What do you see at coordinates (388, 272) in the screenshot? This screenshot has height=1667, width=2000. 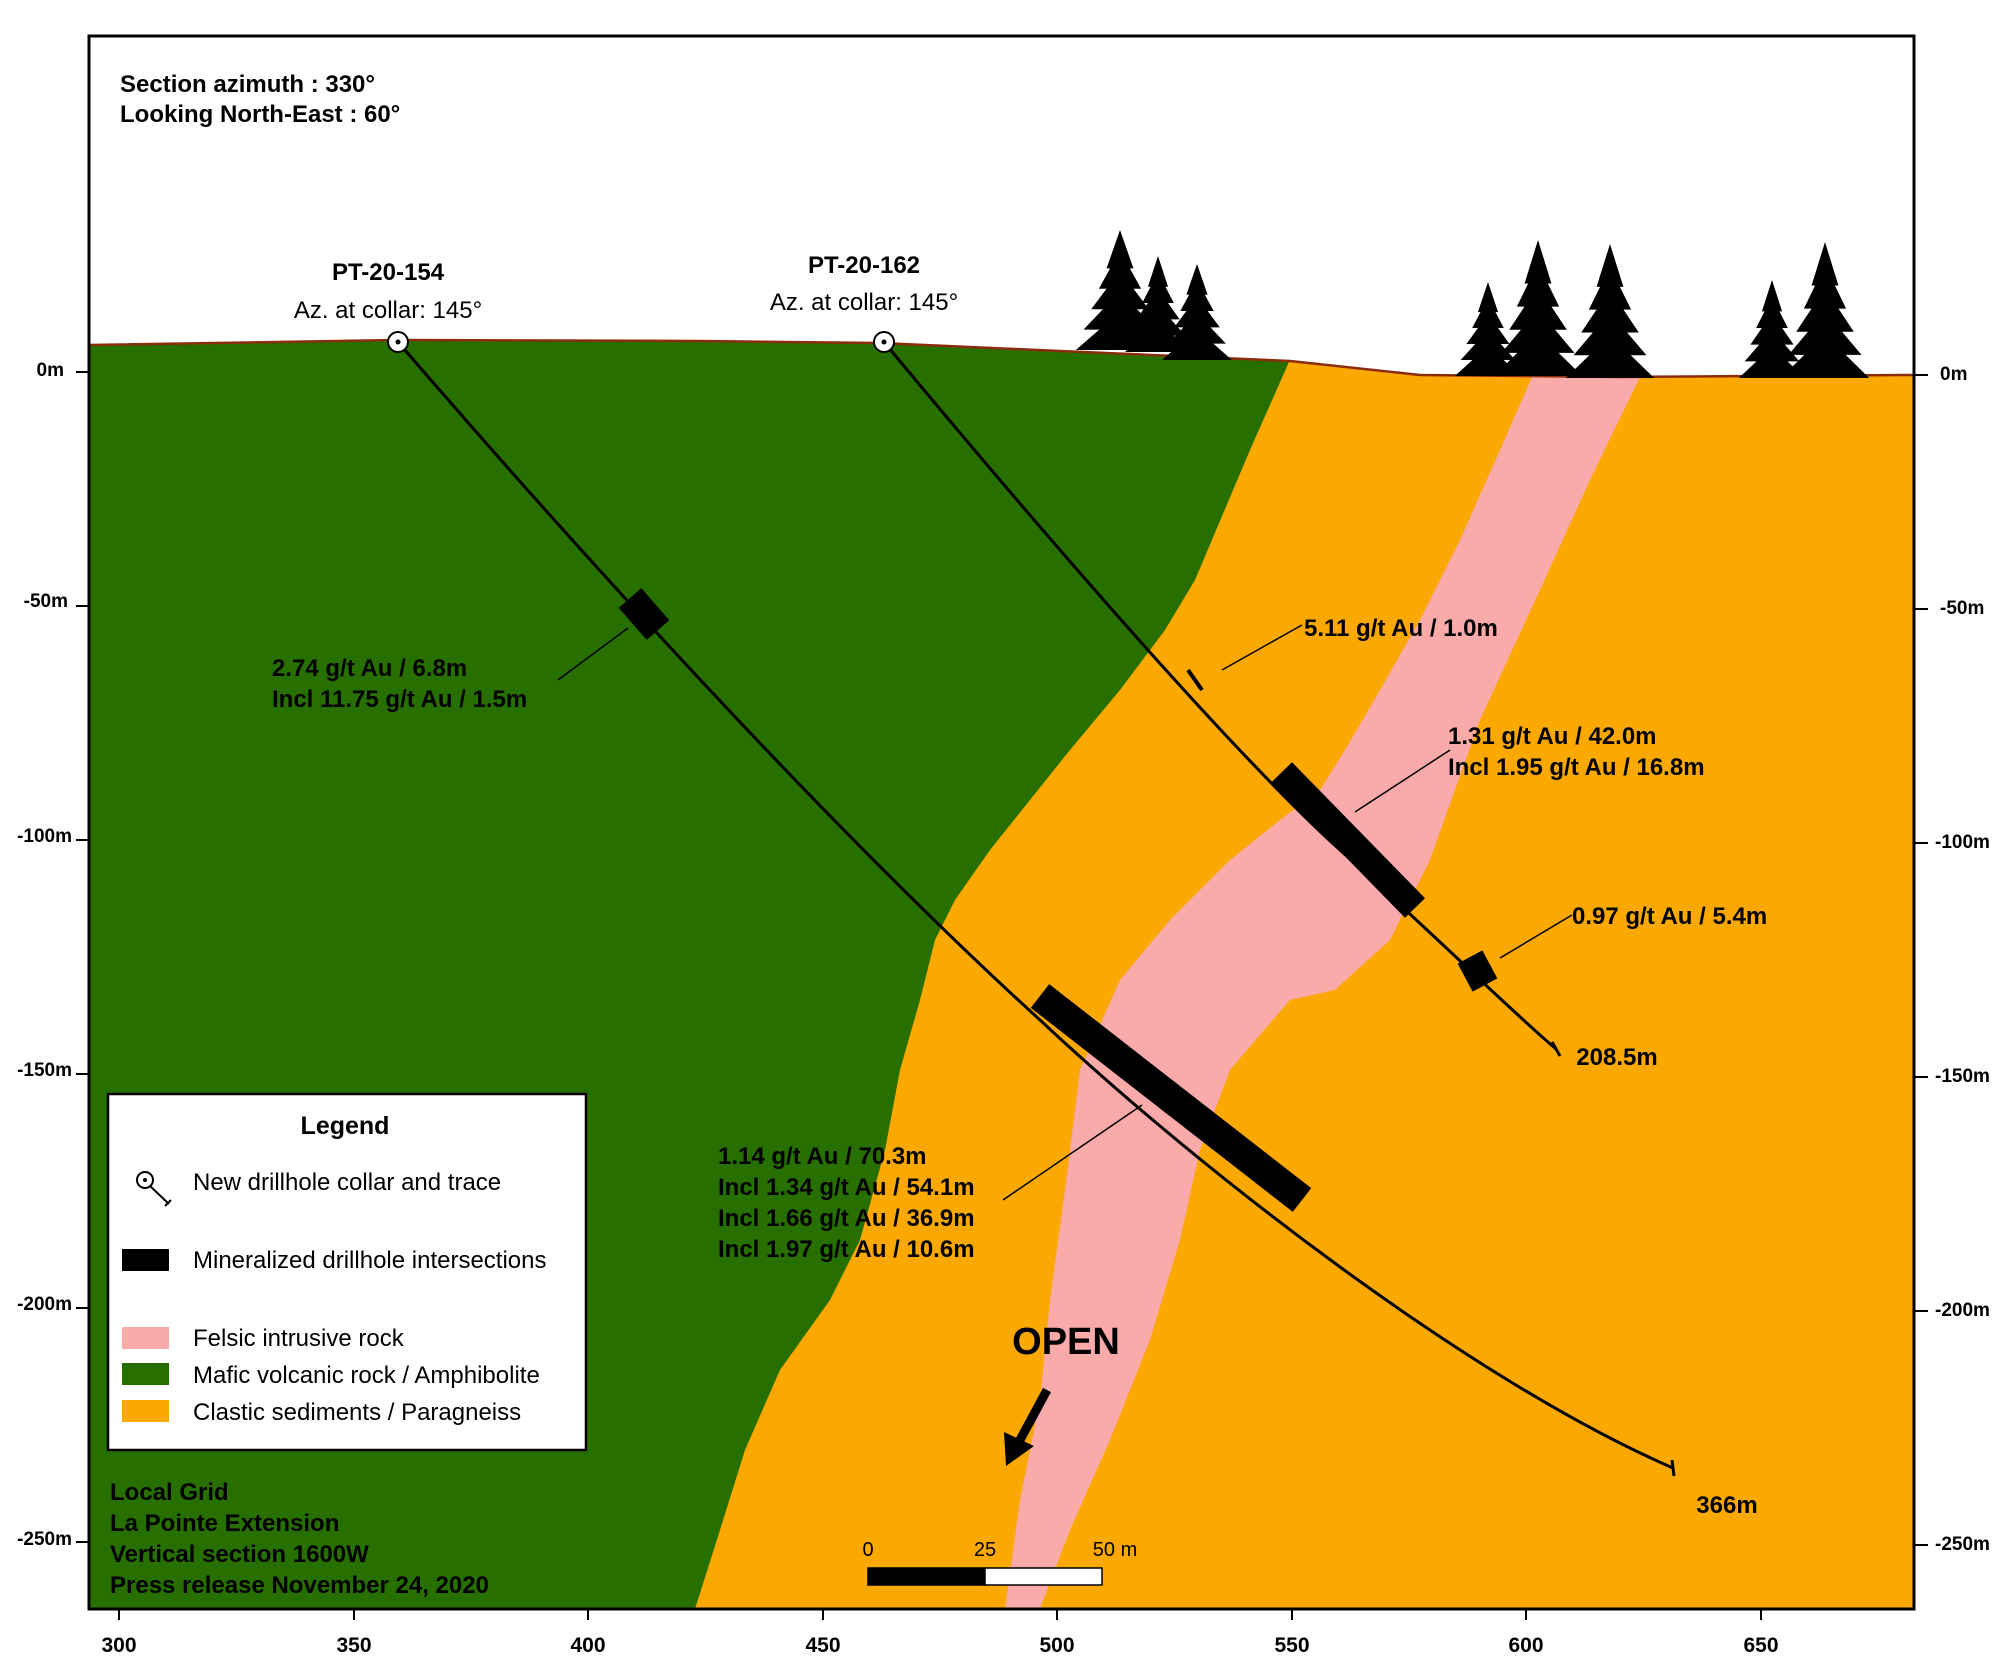 I see `drillhole-name-154: PT-20-154` at bounding box center [388, 272].